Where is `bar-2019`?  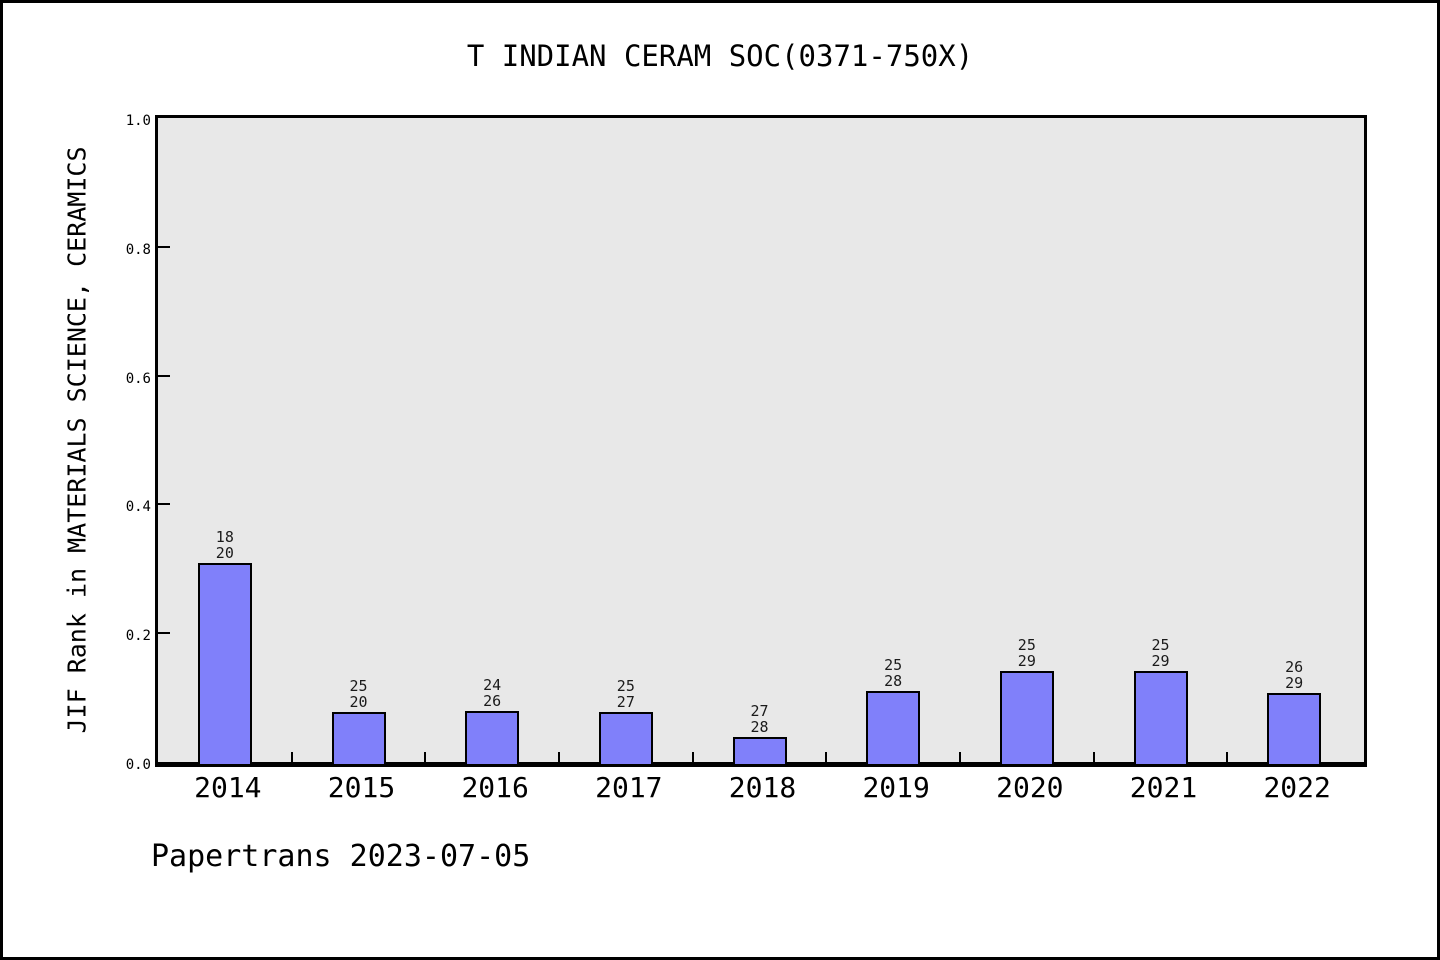
bar-2019 is located at coordinates (893, 727).